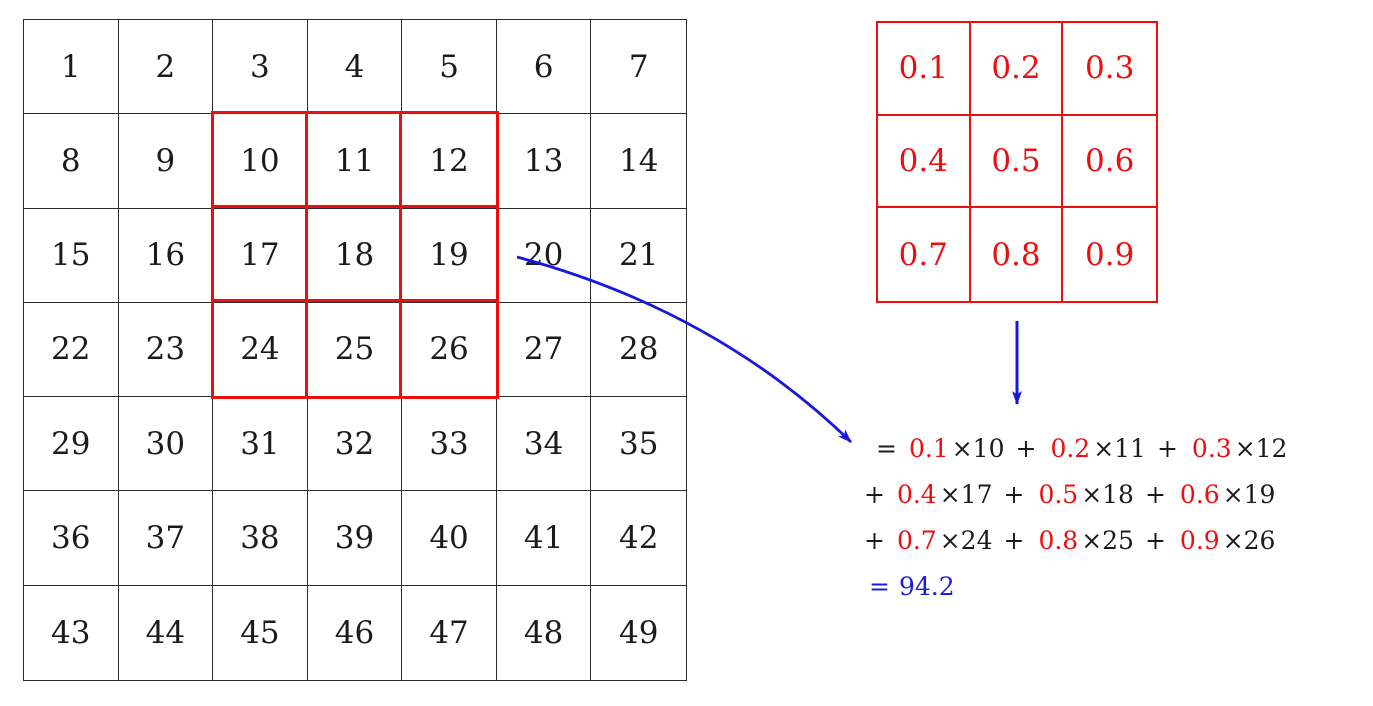 The width and height of the screenshot is (1373, 706). What do you see at coordinates (638, 538) in the screenshot?
I see `grid-cell: 42` at bounding box center [638, 538].